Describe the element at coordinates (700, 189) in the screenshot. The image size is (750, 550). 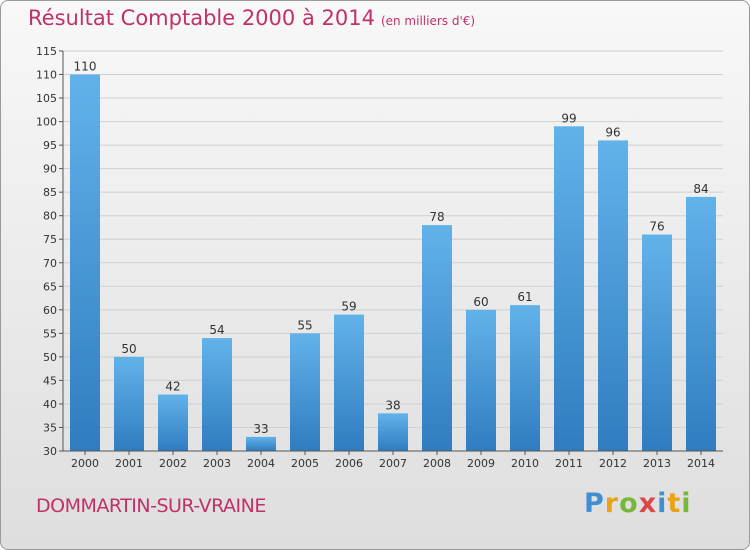
I see `data-label: 84` at that location.